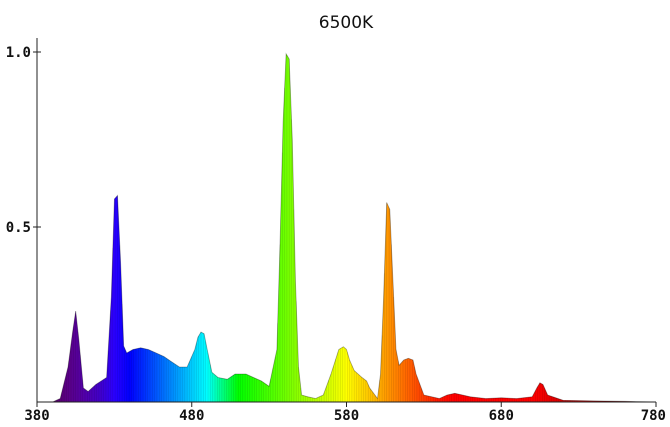 The image size is (670, 427). Describe the element at coordinates (191, 416) in the screenshot. I see `x-tick-label: 480` at that location.